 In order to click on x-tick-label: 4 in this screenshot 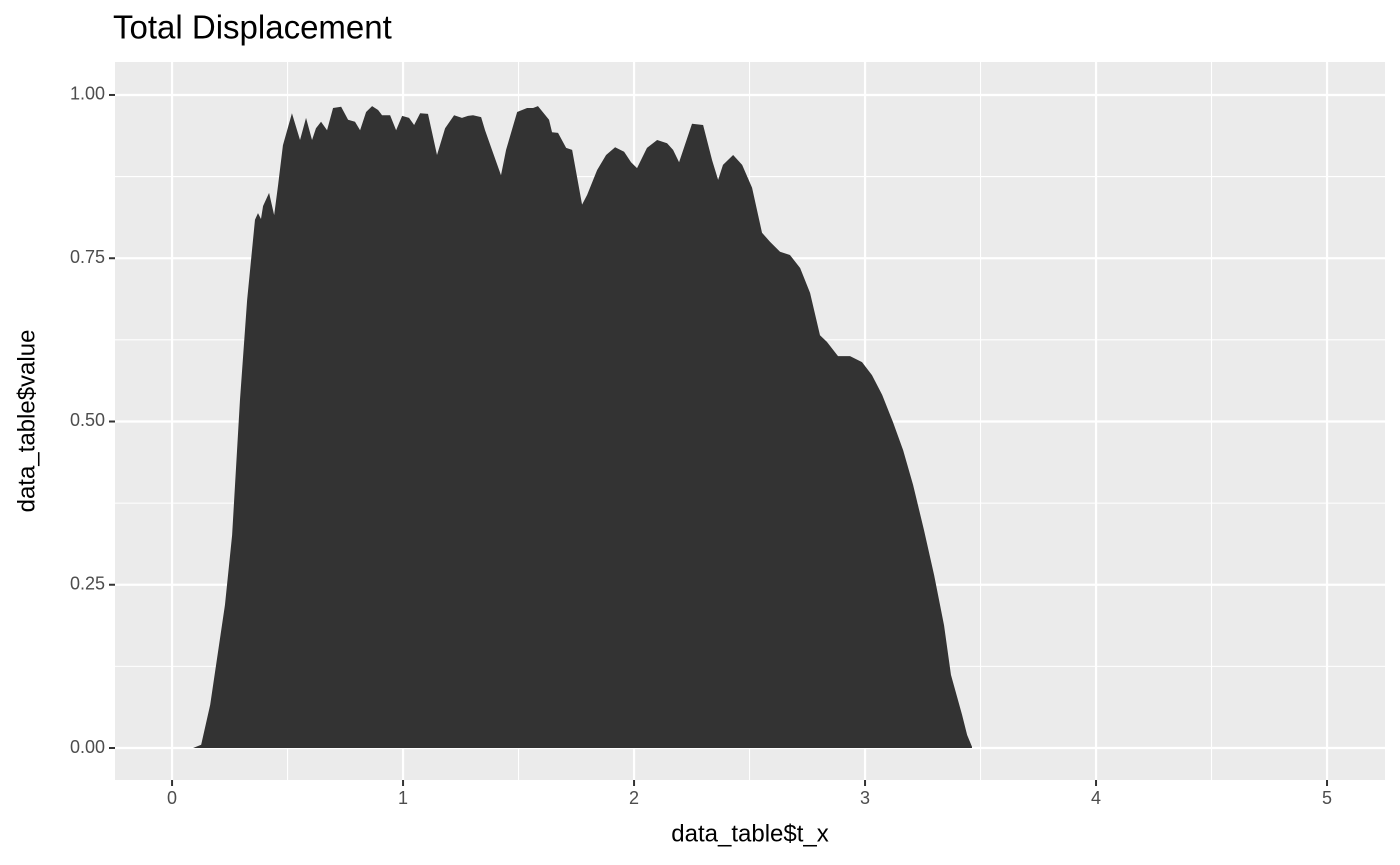, I will do `click(1096, 798)`.